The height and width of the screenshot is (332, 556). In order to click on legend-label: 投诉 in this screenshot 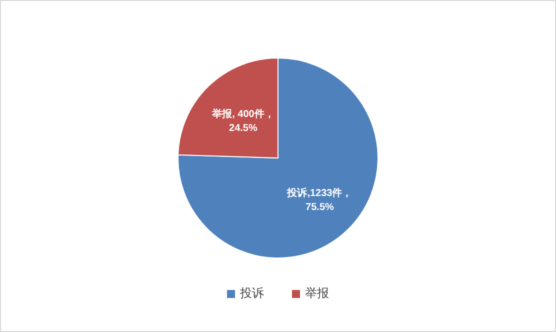, I will do `click(252, 293)`.